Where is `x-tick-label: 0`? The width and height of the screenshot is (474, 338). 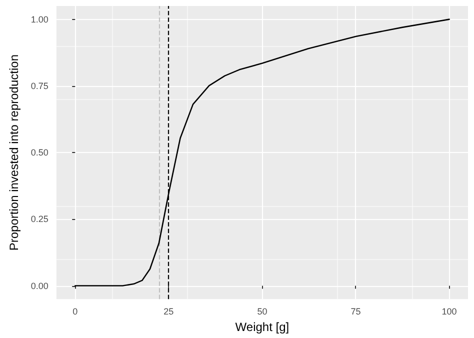 x-tick-label: 0 is located at coordinates (75, 311).